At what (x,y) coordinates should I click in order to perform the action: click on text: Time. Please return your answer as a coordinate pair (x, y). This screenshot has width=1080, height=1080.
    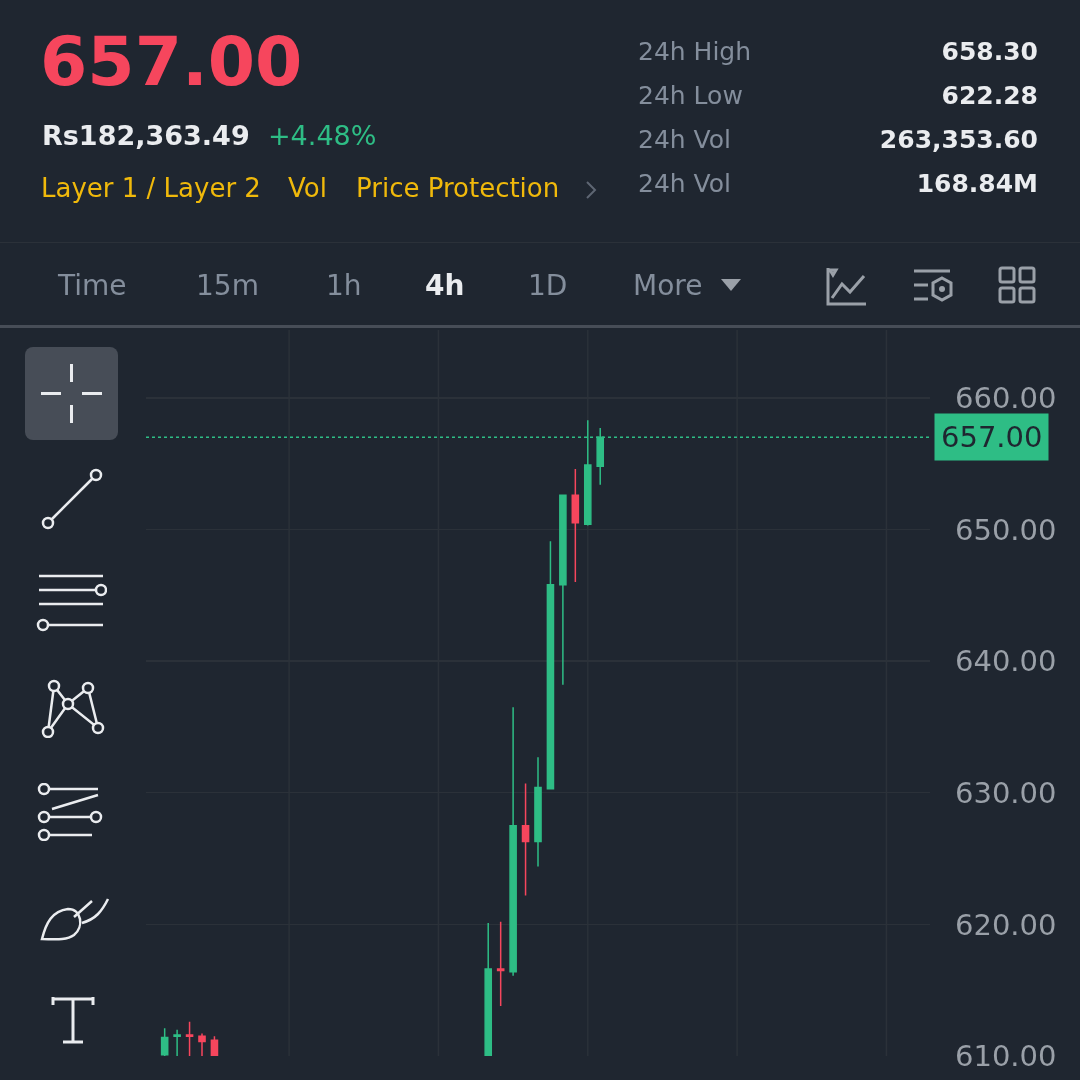
    Looking at the image, I should click on (92, 285).